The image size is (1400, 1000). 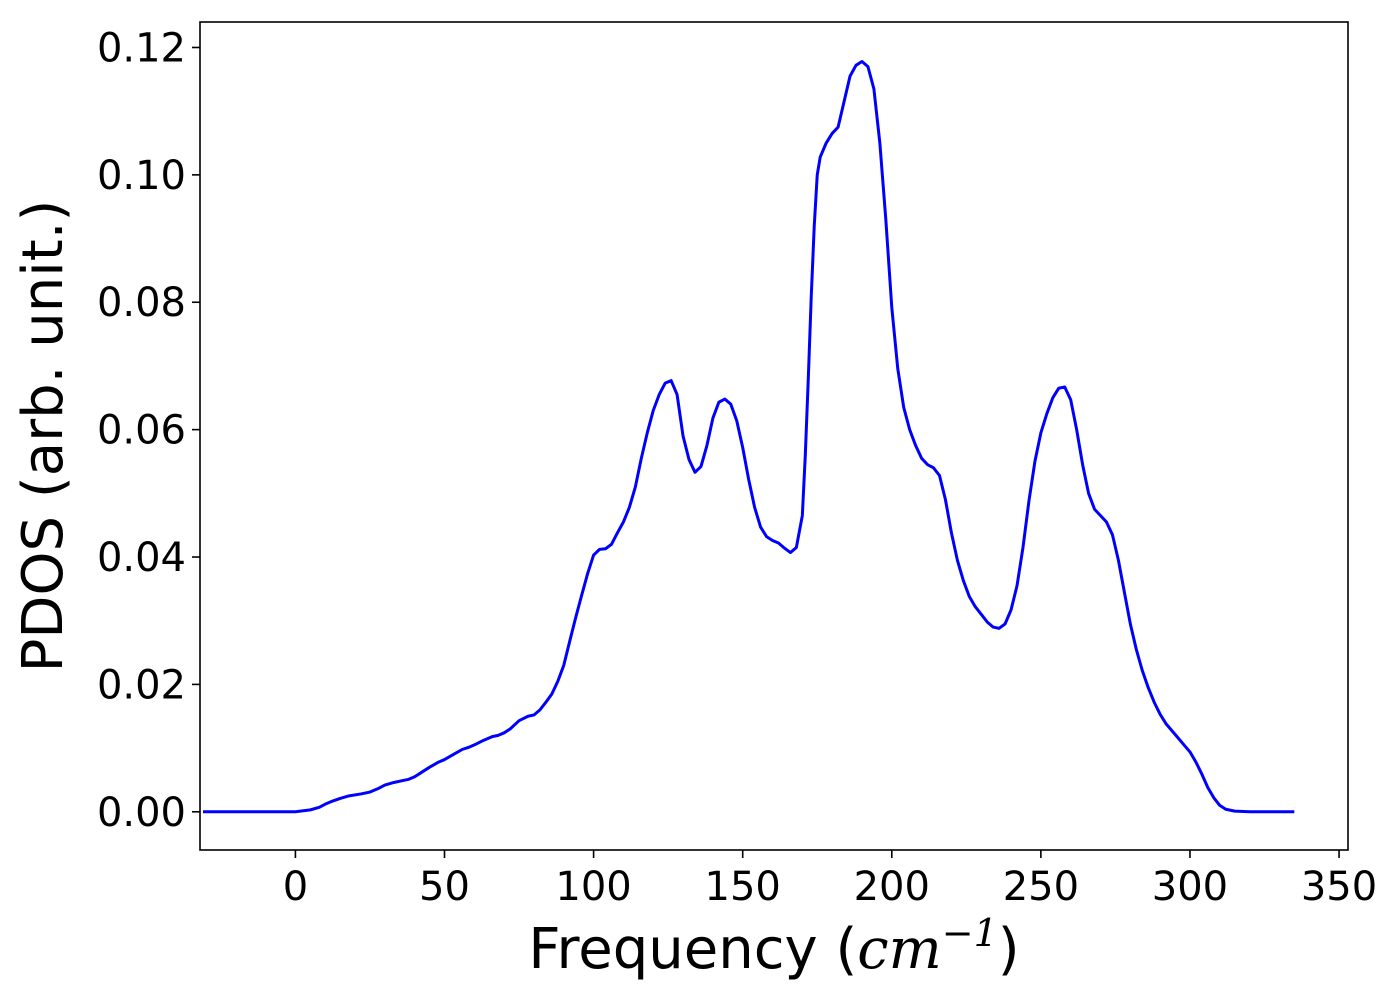 I want to click on x-axis-unit-base: cm, so click(x=899, y=949).